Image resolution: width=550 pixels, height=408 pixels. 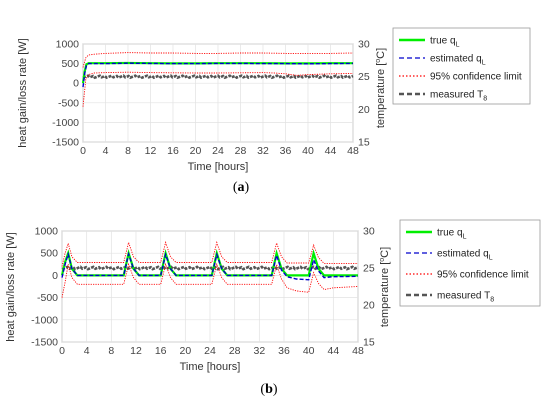 What do you see at coordinates (268, 389) in the screenshot?
I see `panel-label: (b)` at bounding box center [268, 389].